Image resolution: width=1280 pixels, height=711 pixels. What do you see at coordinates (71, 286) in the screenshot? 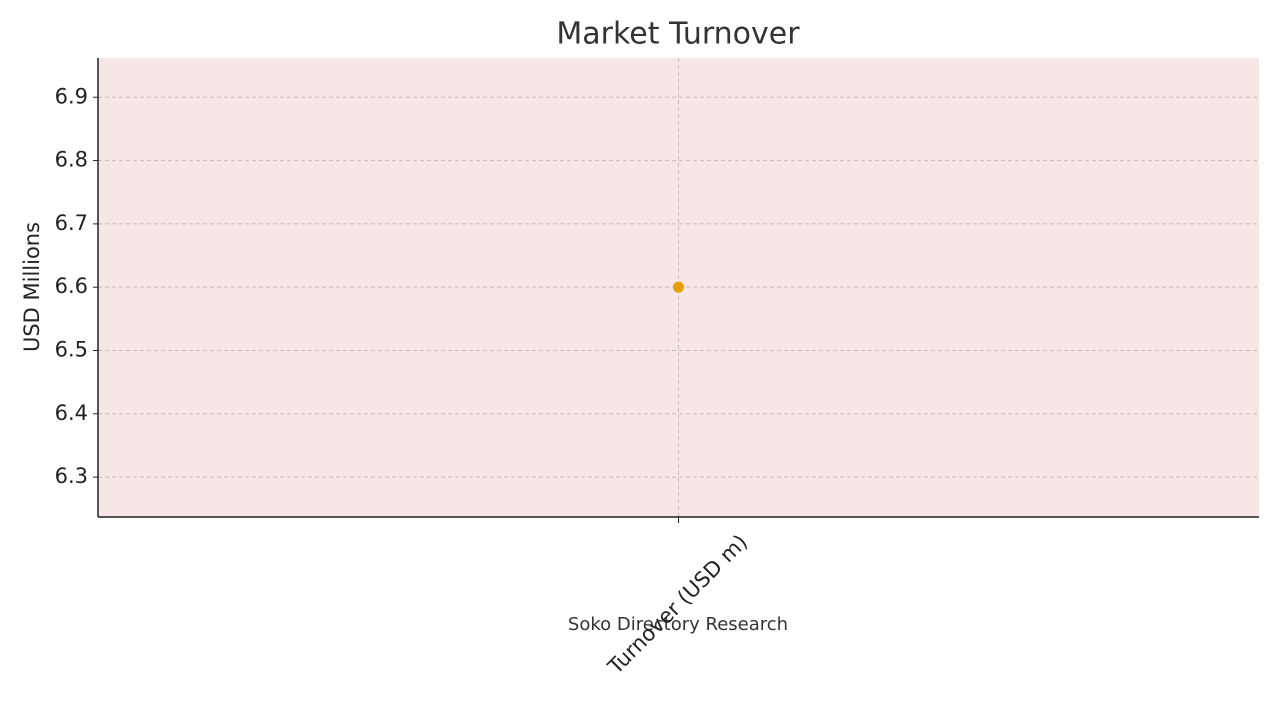
I see `y-tick-label: 6.6` at bounding box center [71, 286].